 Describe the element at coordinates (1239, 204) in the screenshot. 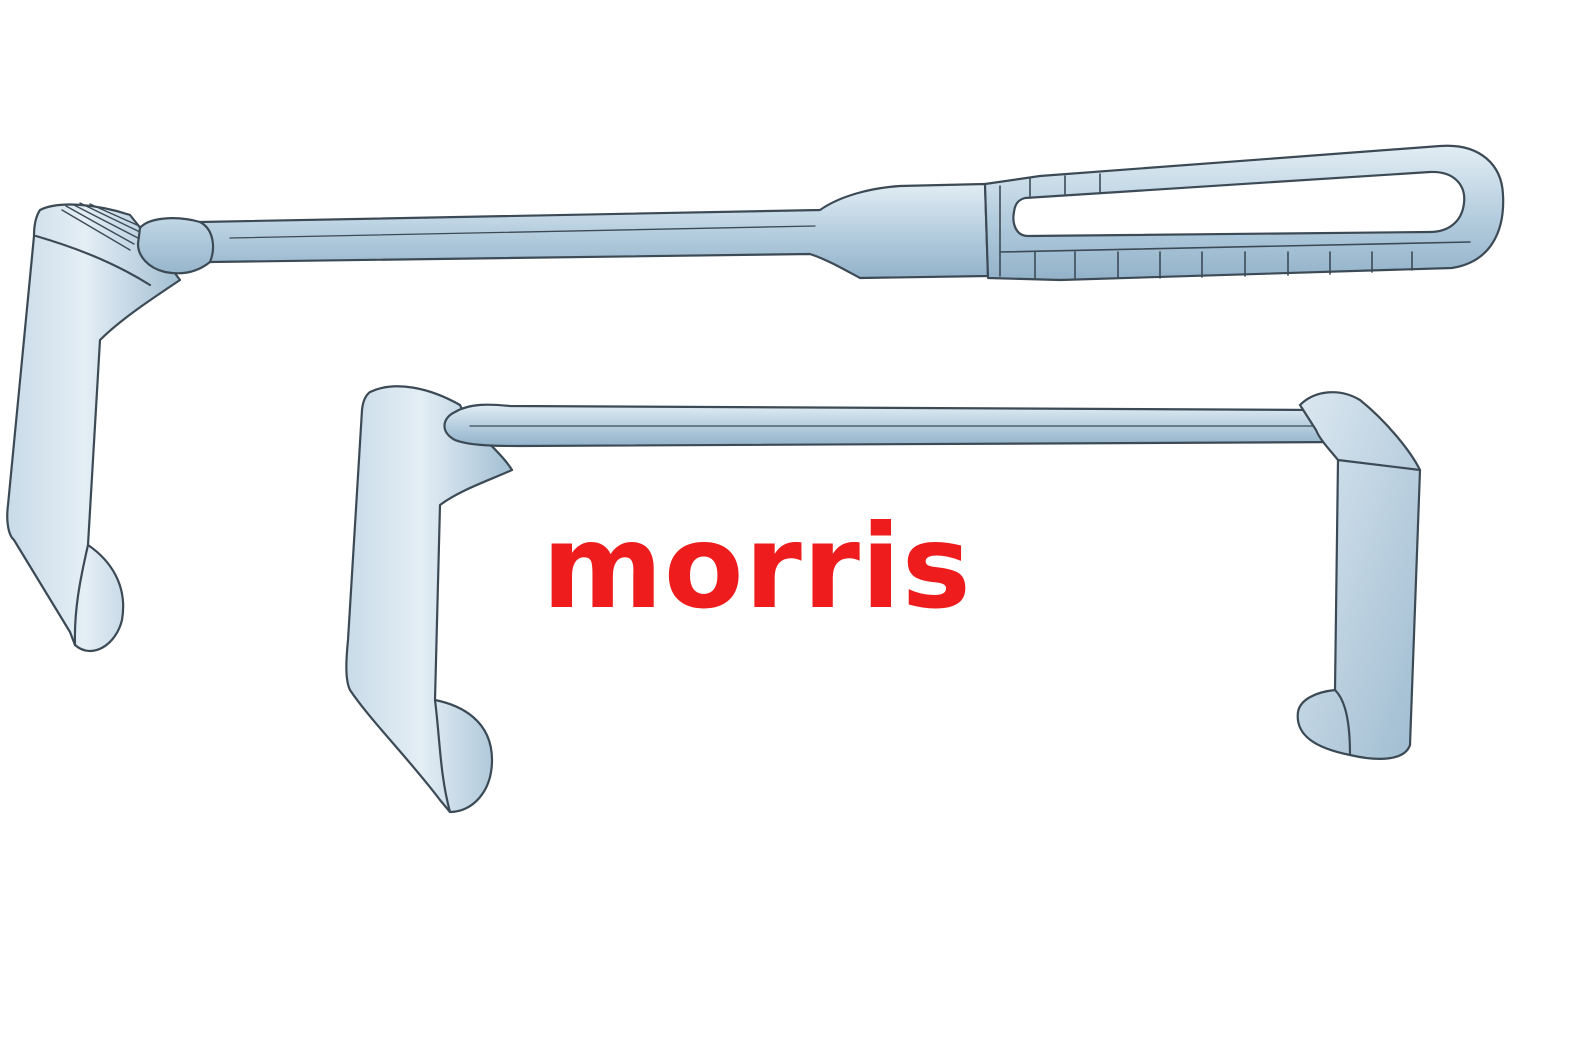

I see `handheld-retractor-handle-slot` at that location.